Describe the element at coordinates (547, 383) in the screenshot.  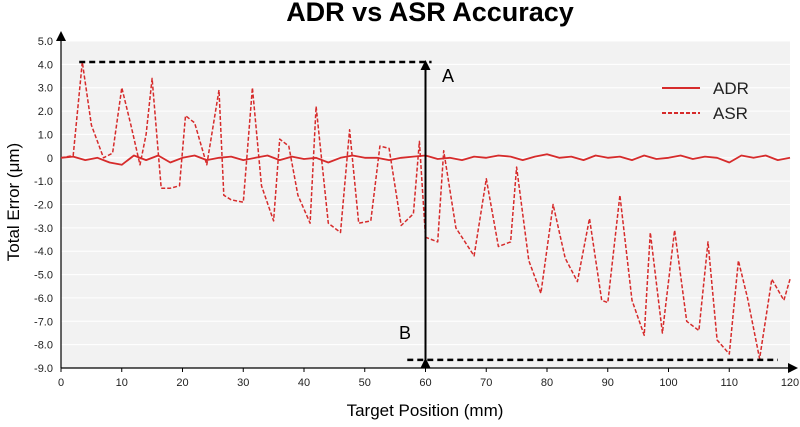
I see `x-tick-label: 80` at that location.